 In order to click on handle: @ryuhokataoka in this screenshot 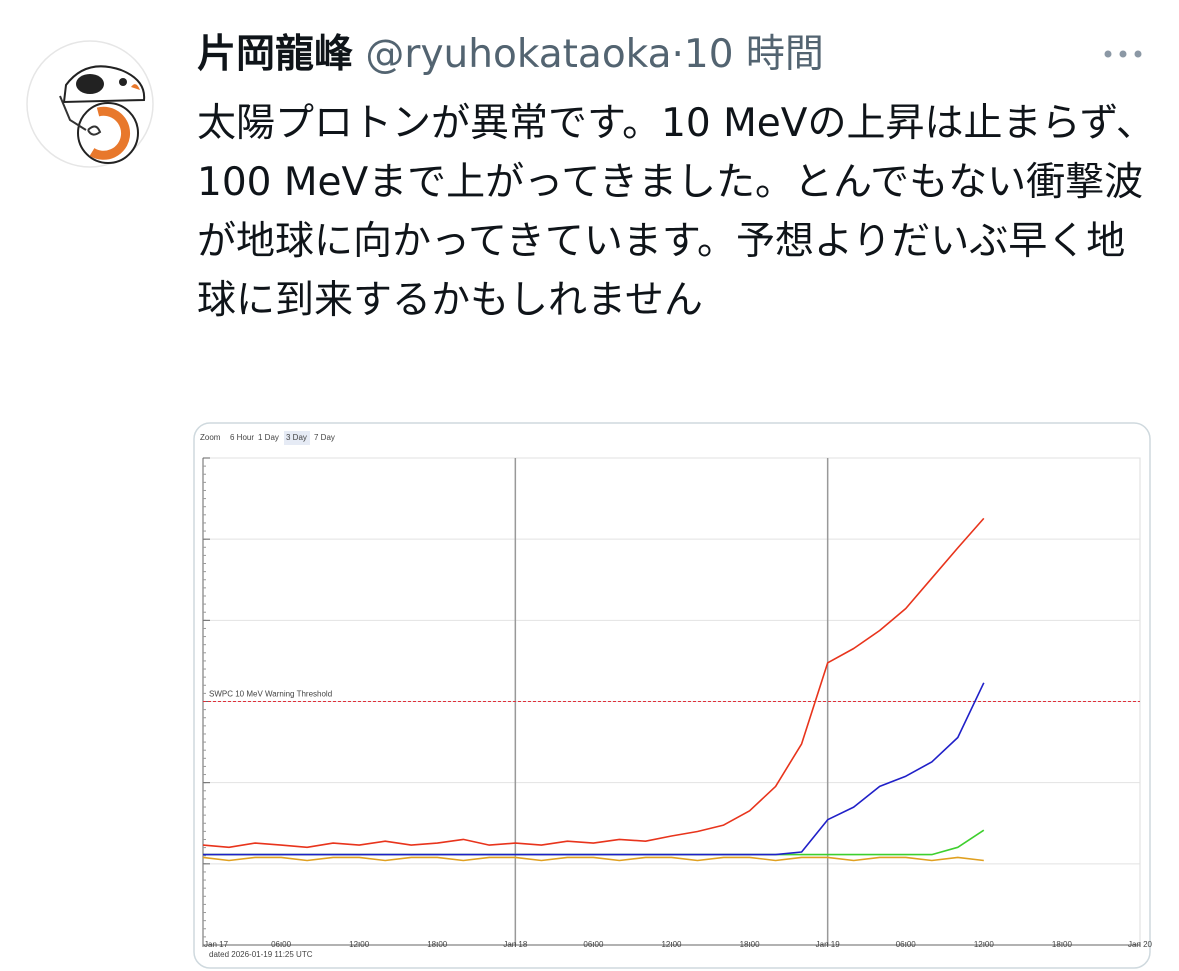, I will do `click(518, 54)`.